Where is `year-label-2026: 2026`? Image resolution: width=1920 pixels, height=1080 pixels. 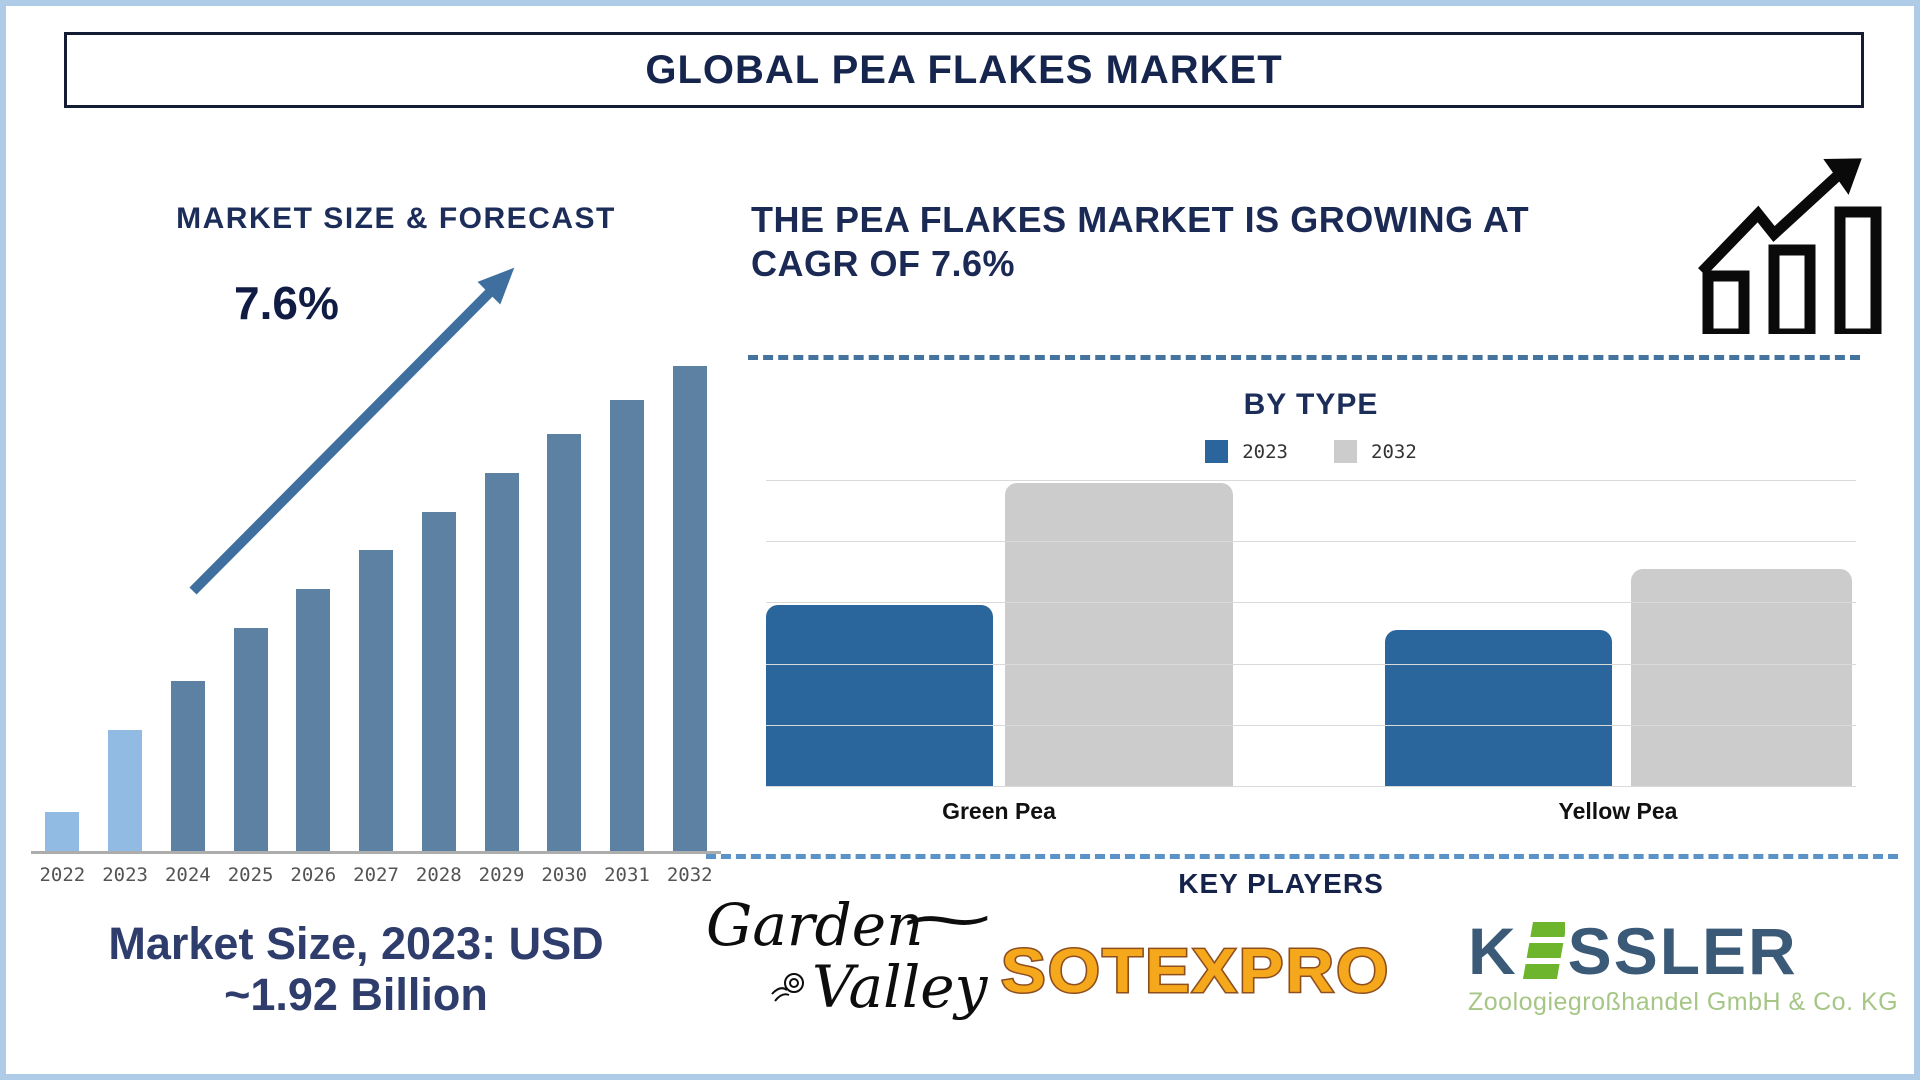
year-label-2026: 2026 is located at coordinates (313, 875).